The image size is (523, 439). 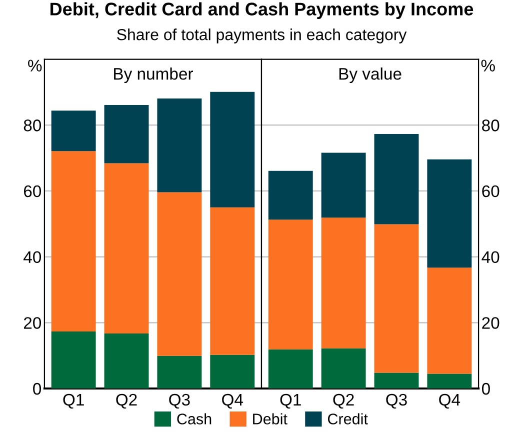 I want to click on chart-title: Debit, Credit Card and Cash Payments by Income, so click(x=262, y=11).